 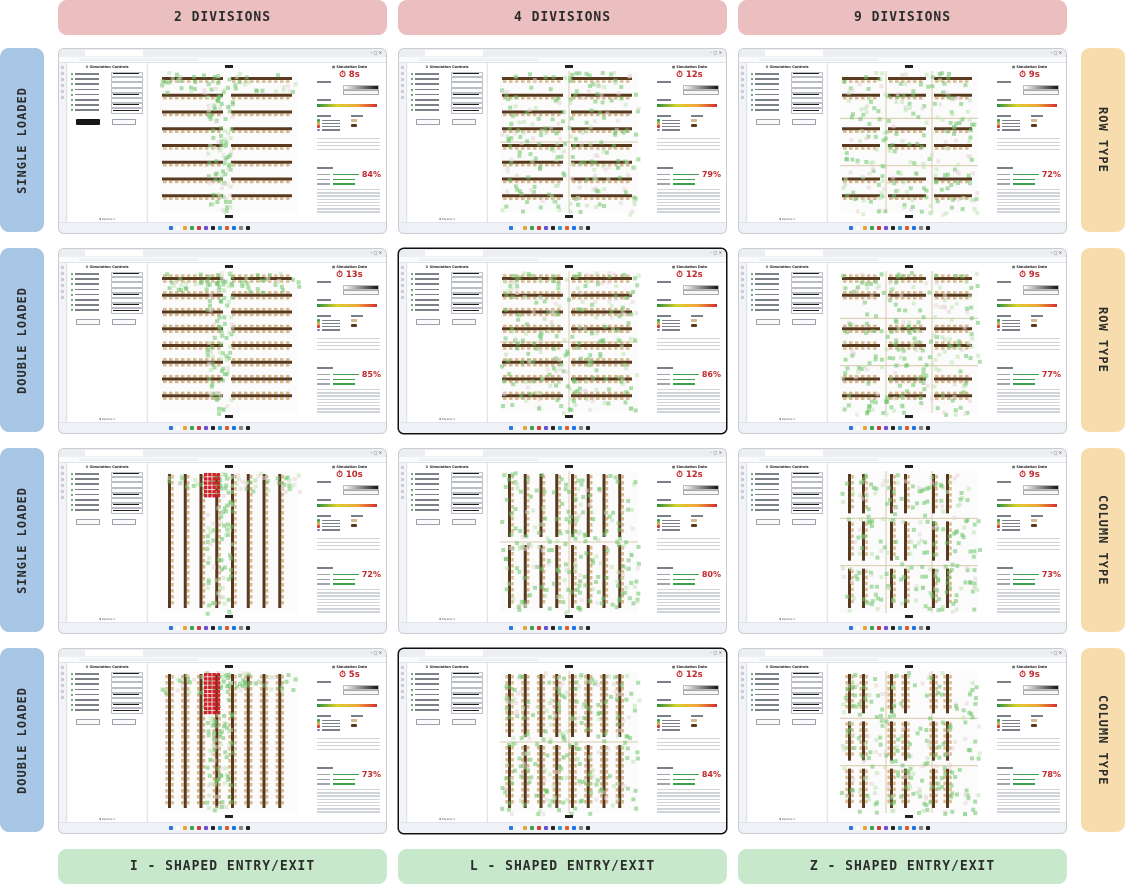 I want to click on browser-tab, so click(x=114, y=53).